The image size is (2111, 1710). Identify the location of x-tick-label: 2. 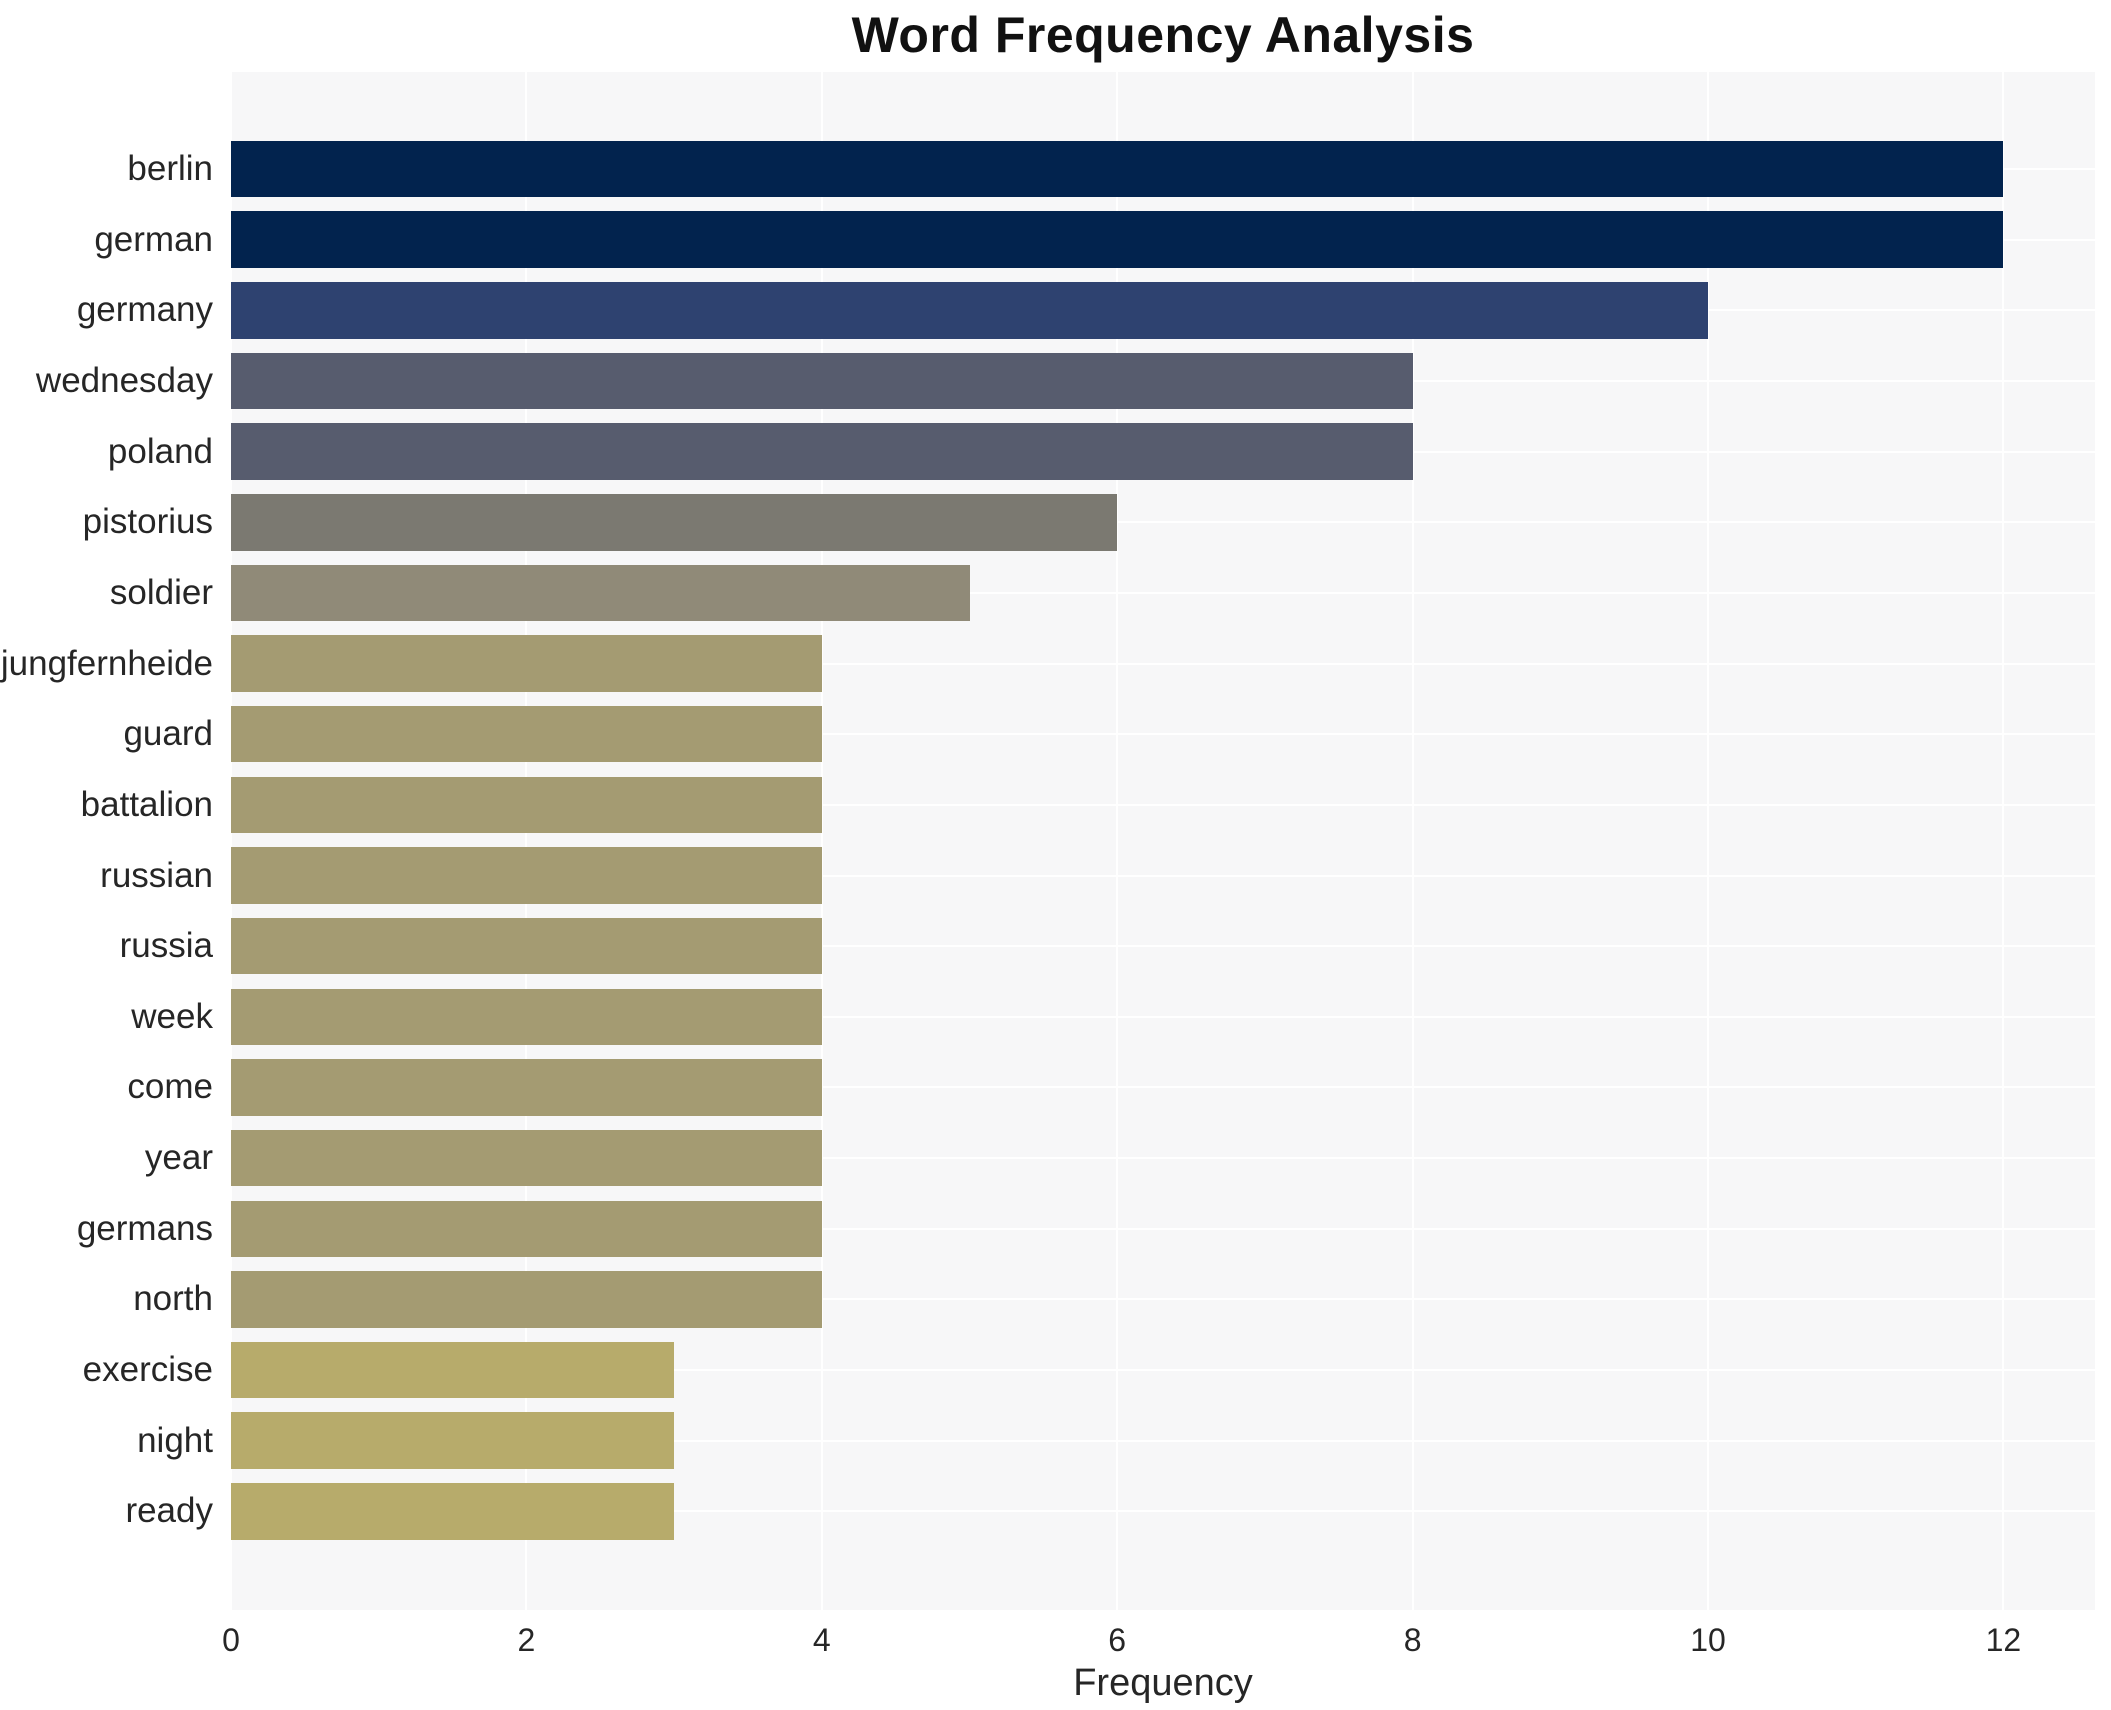
(526, 1640).